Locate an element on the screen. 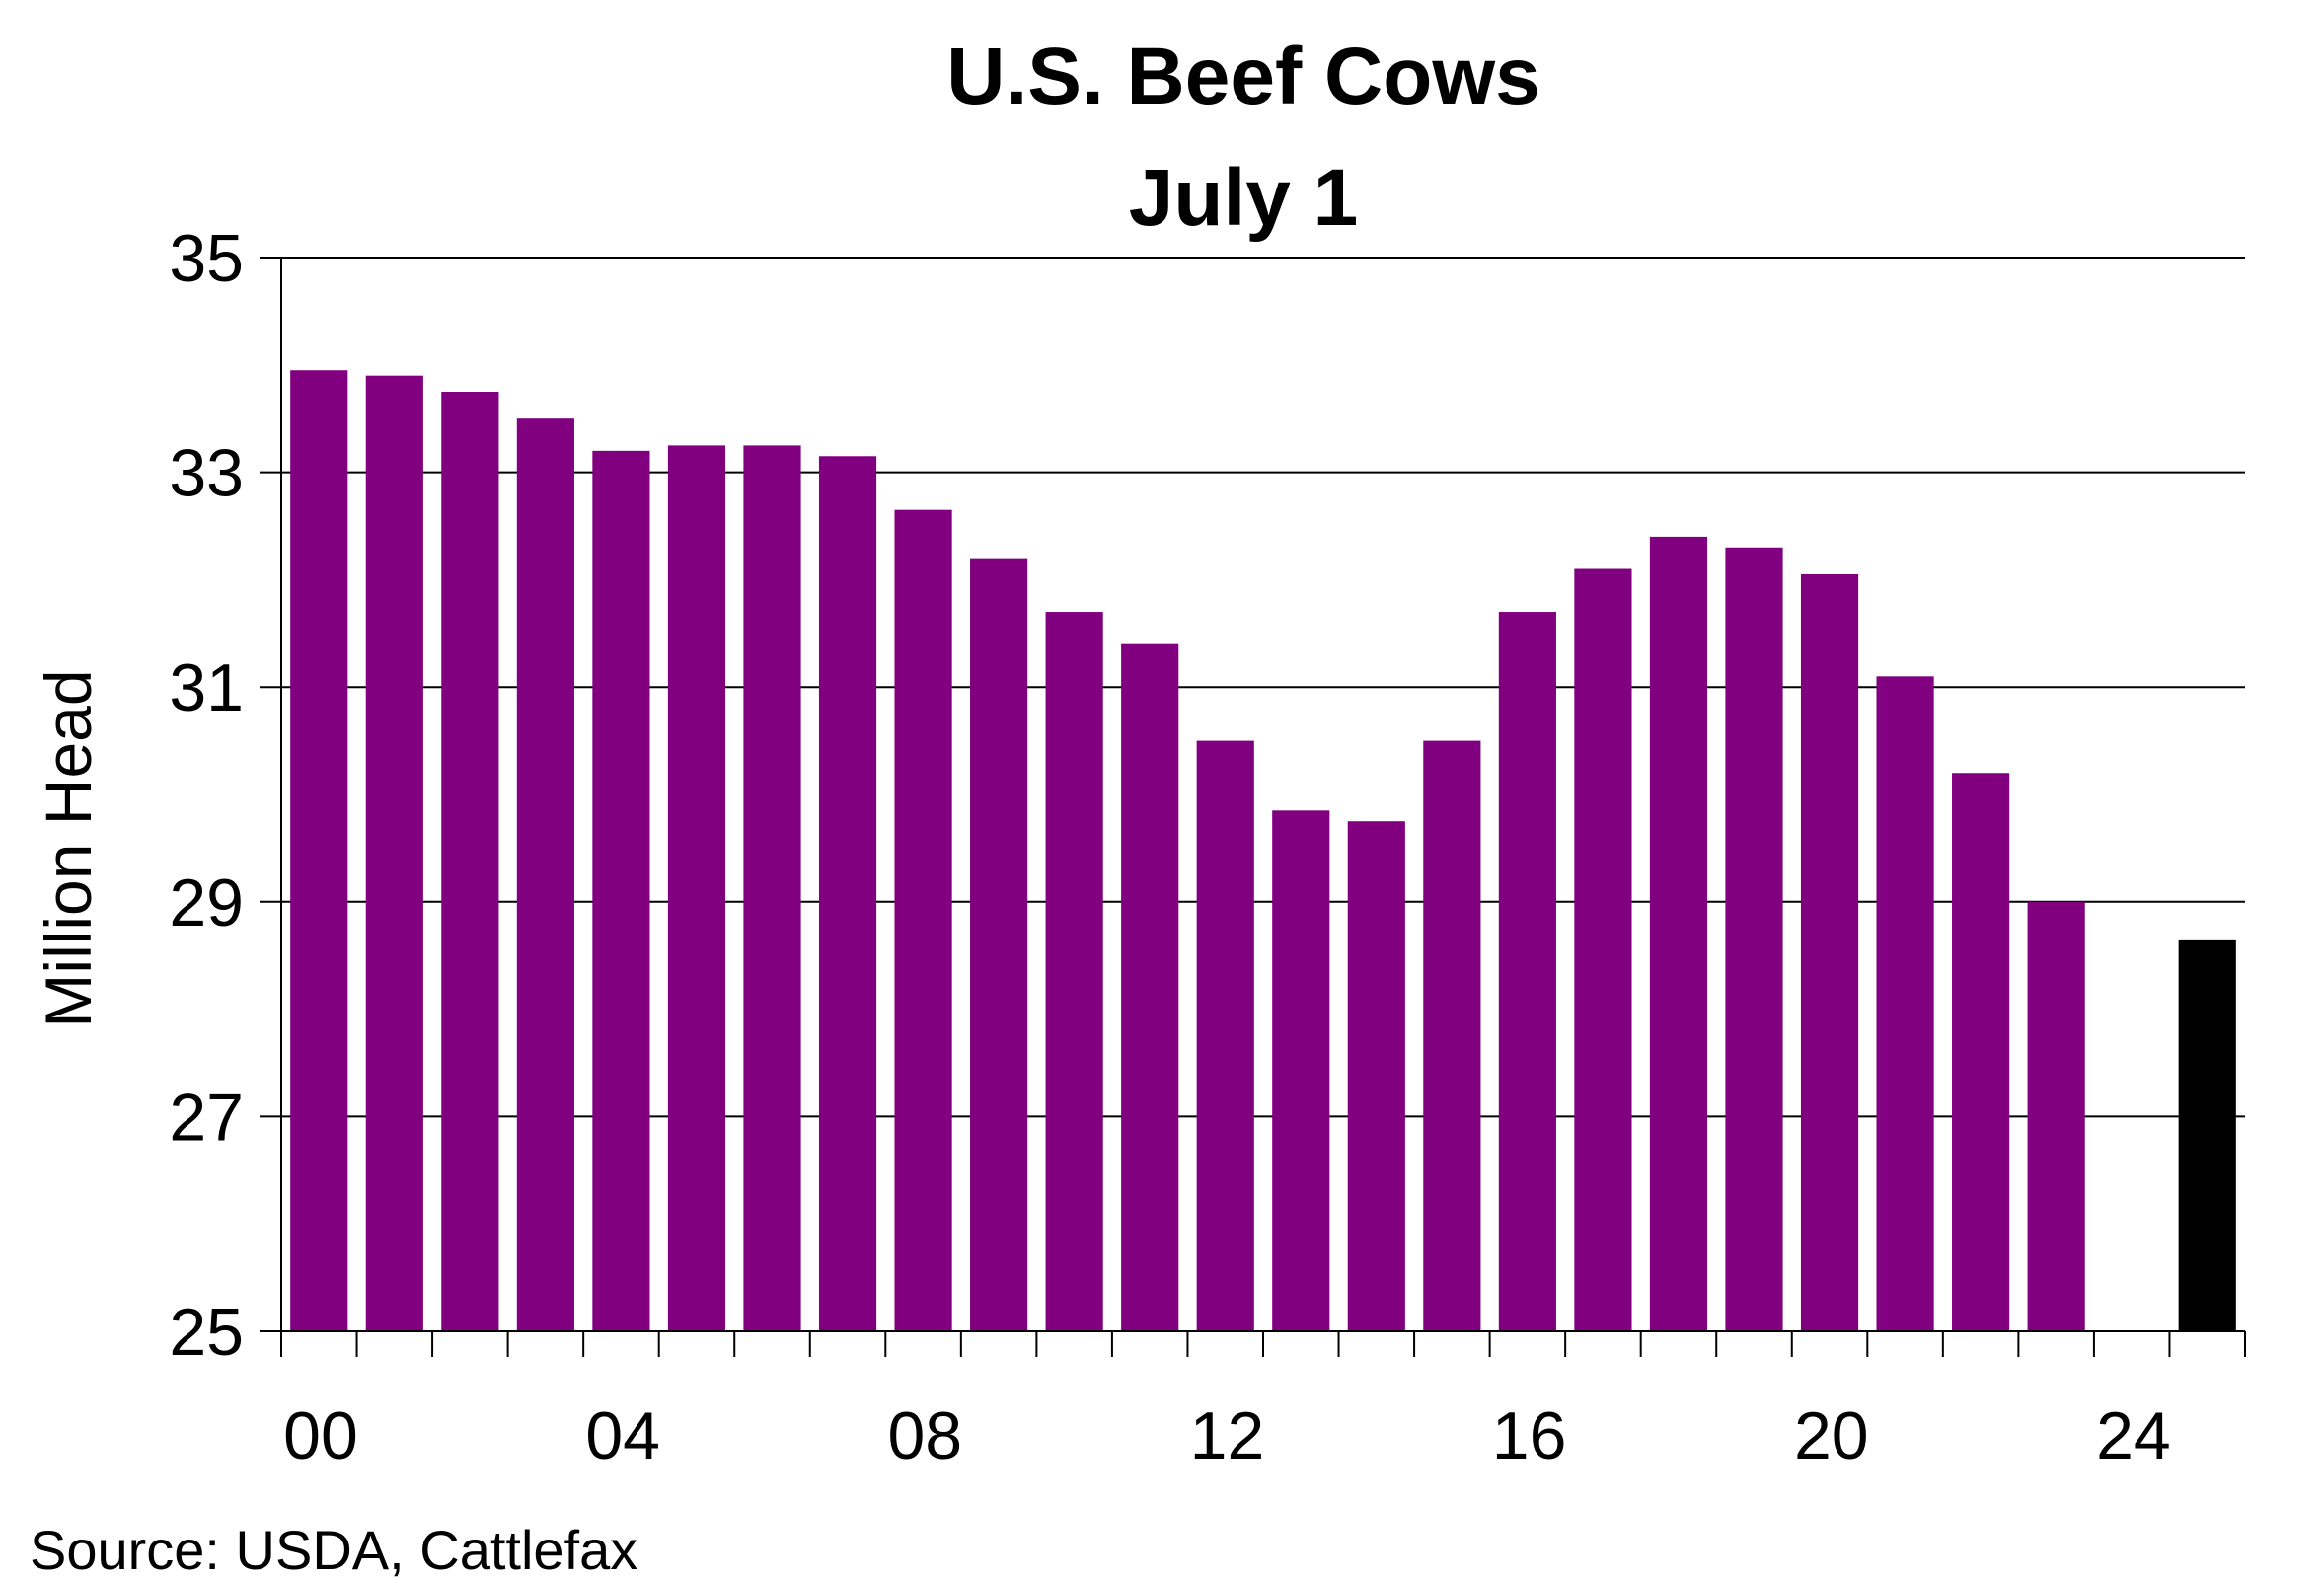 The height and width of the screenshot is (1579, 2324). x-tick-label: 04 is located at coordinates (622, 1435).